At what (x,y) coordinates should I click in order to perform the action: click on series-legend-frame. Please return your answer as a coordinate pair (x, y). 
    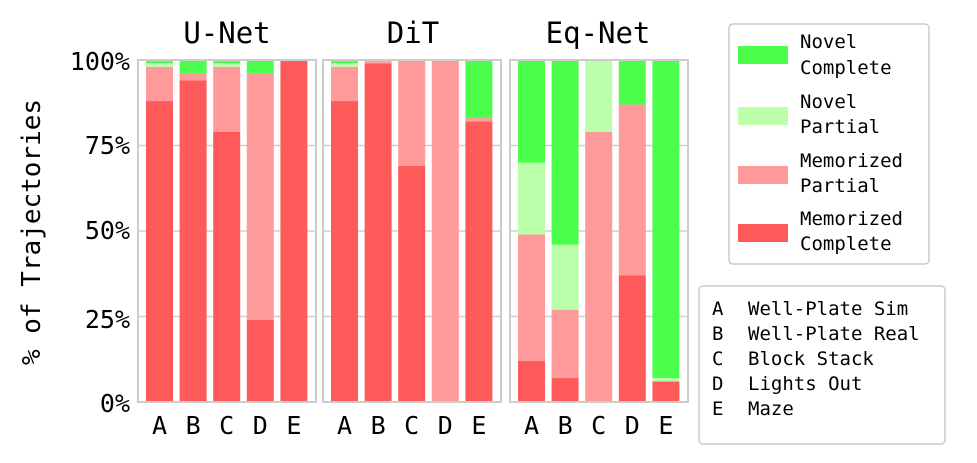
    Looking at the image, I should click on (829, 144).